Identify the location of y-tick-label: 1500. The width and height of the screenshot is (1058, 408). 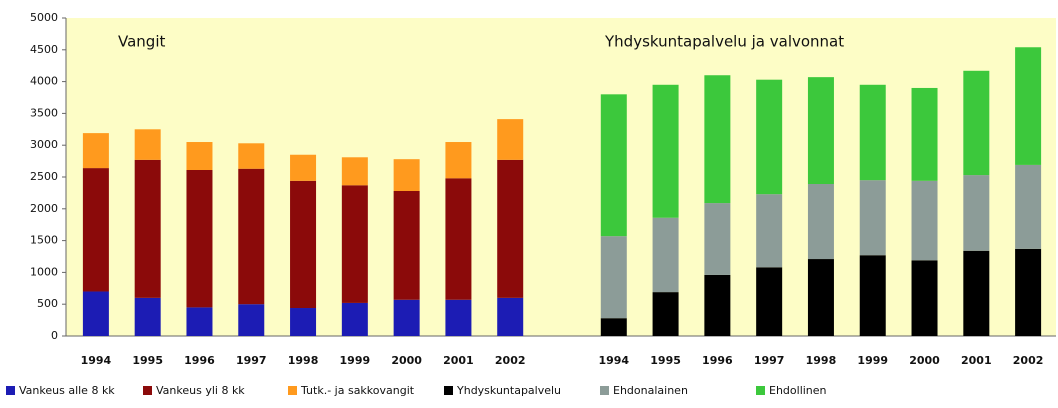
(44, 240).